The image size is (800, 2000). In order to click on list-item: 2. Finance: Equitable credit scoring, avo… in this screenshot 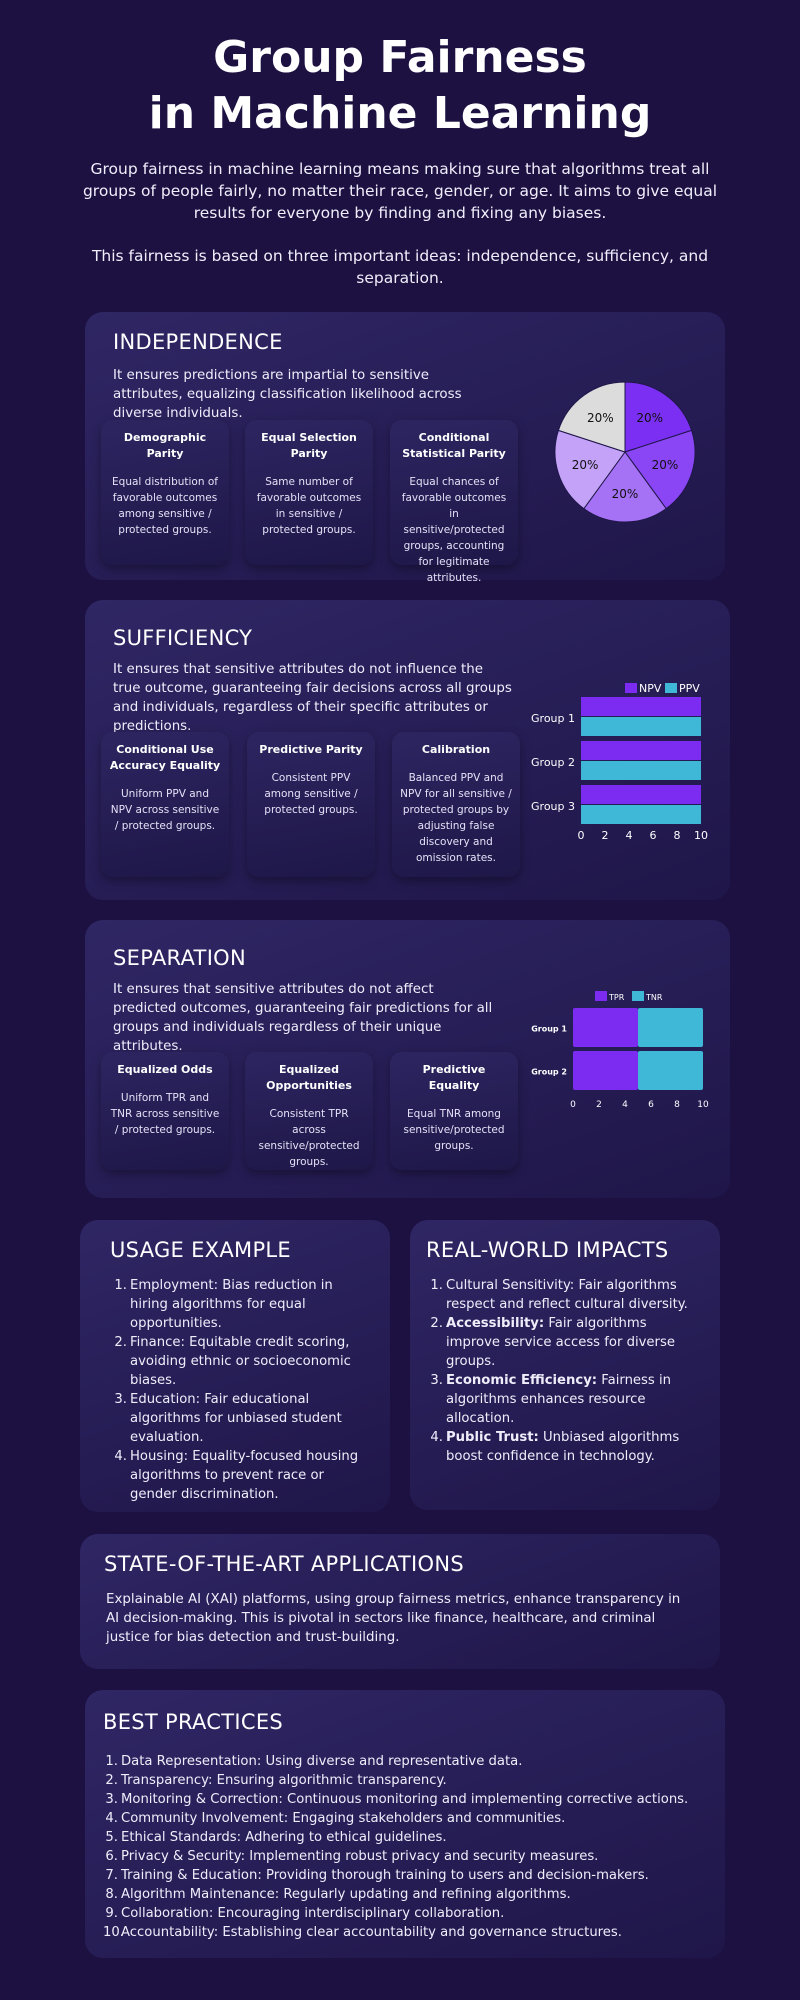, I will do `click(239, 1361)`.